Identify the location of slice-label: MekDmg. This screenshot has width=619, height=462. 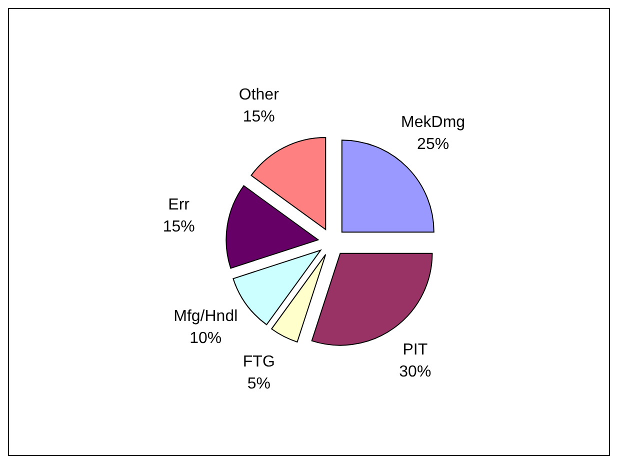
(433, 122).